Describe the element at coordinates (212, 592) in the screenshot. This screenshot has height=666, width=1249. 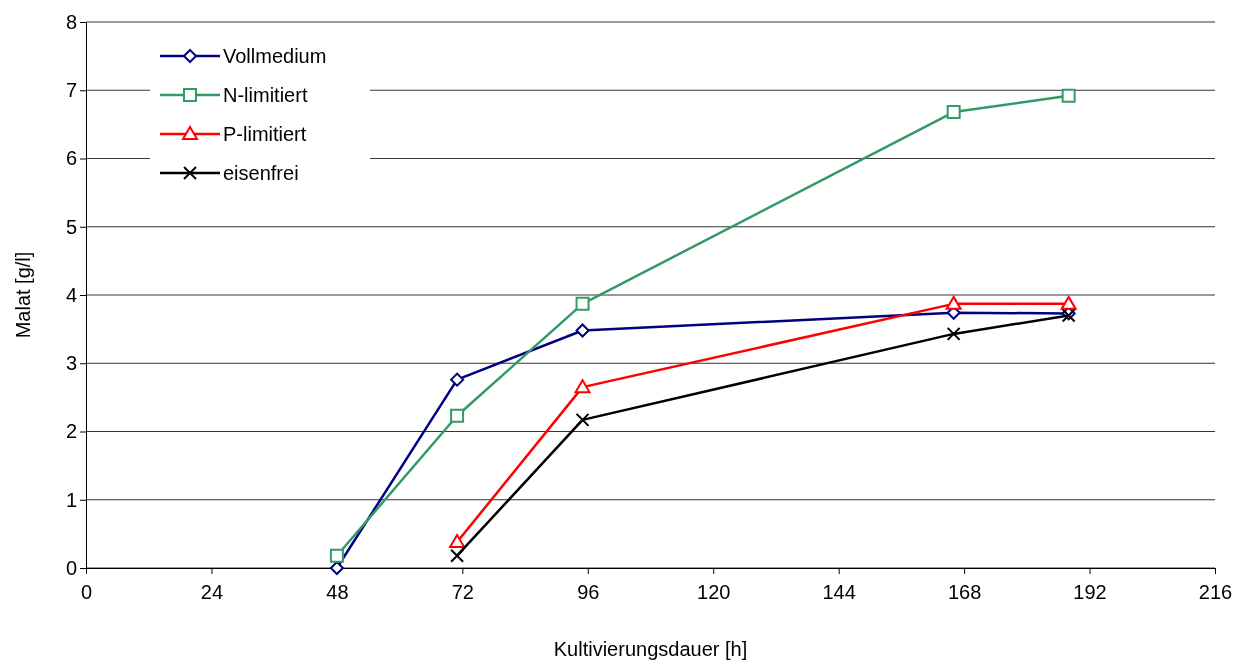
I see `x-tick-label: 24` at that location.